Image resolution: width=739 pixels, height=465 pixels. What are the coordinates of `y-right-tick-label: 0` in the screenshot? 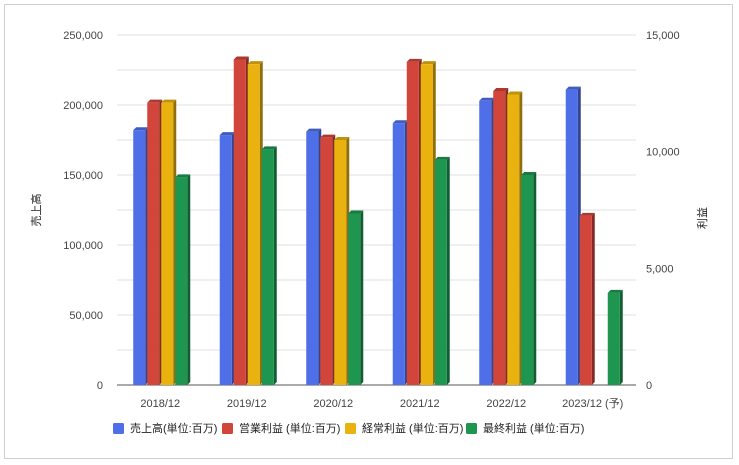 It's located at (649, 386).